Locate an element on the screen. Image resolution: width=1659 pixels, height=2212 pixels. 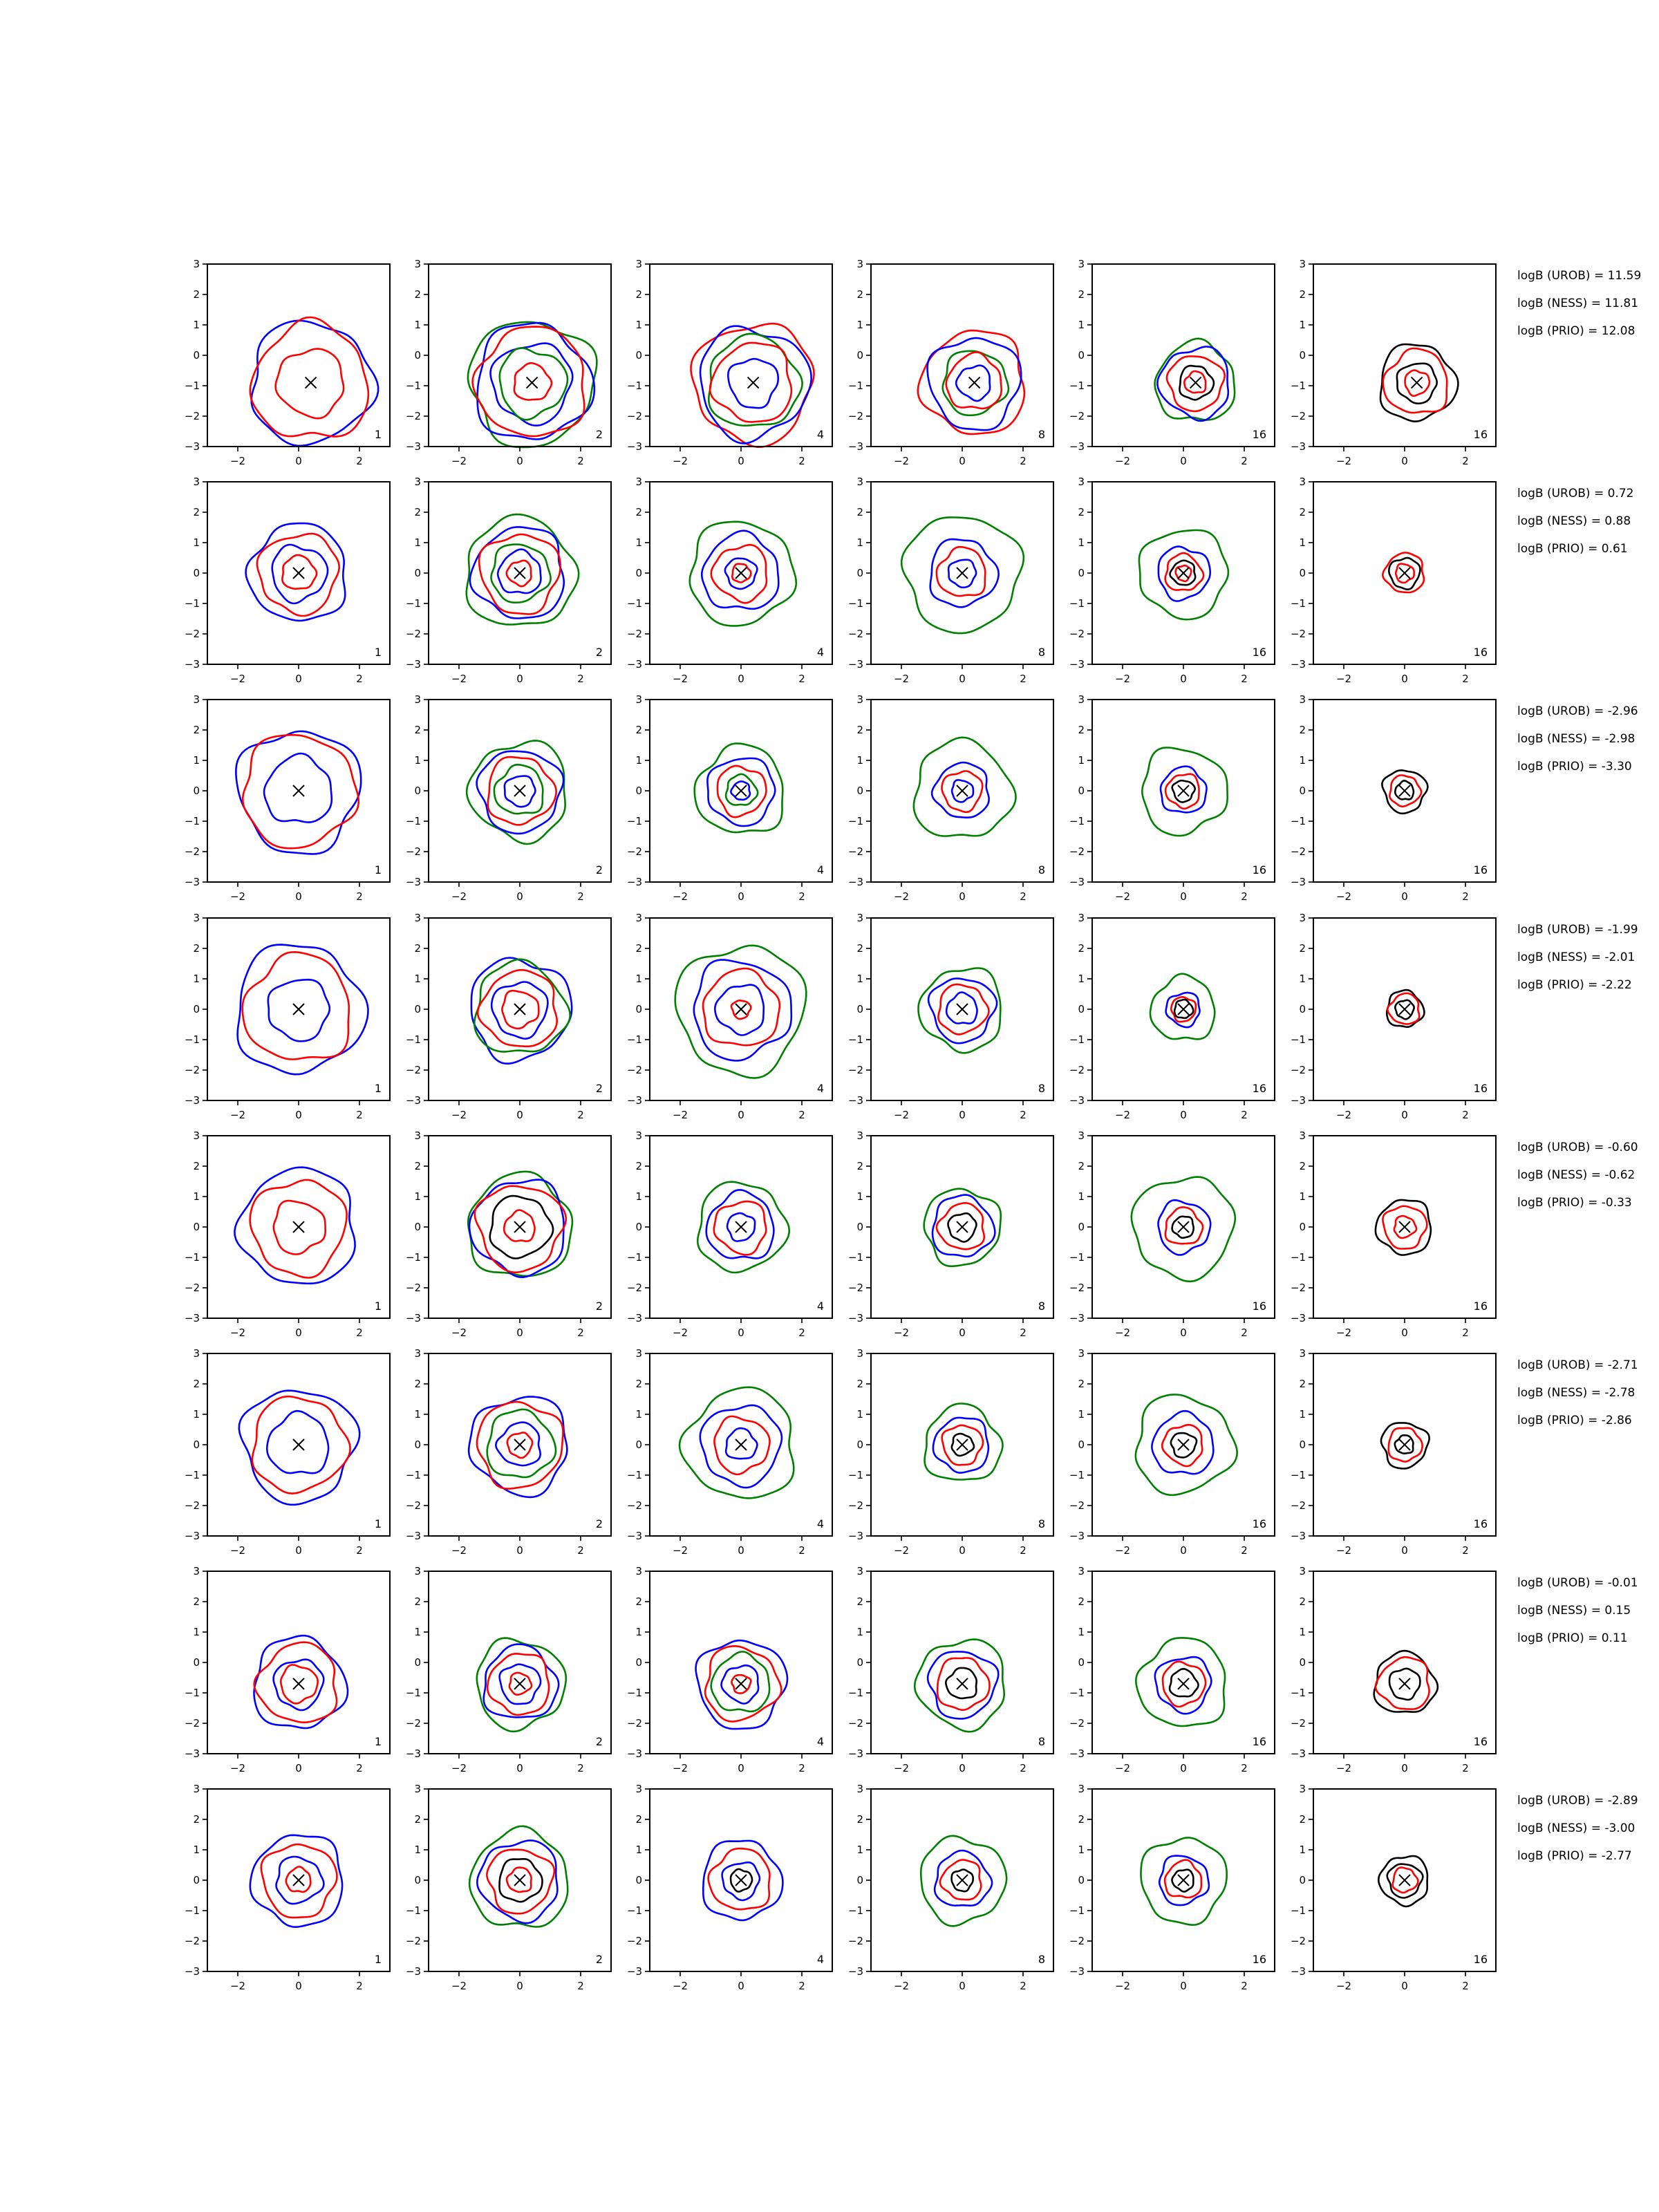
panel-r1-c4: −2 0 23210−1−2−38 is located at coordinates (950, 363).